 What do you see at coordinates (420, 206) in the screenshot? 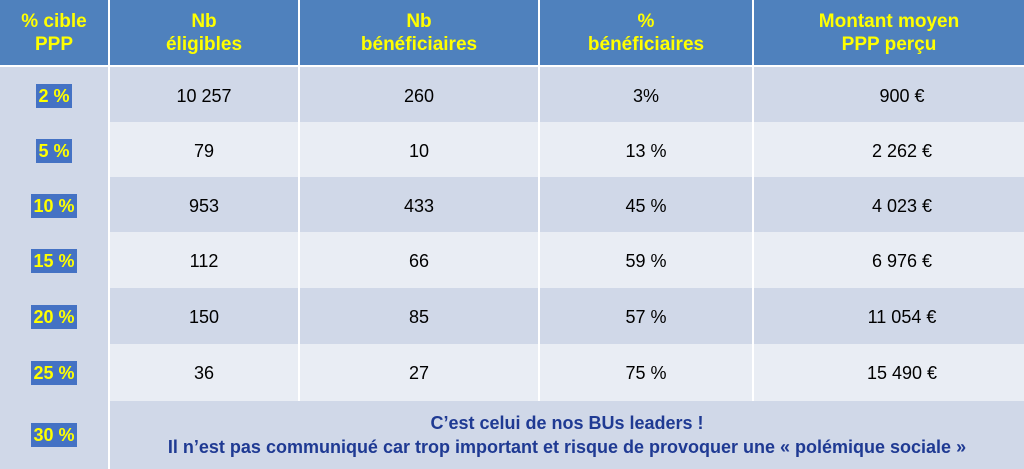
I see `beneficiaires-cell: 433` at bounding box center [420, 206].